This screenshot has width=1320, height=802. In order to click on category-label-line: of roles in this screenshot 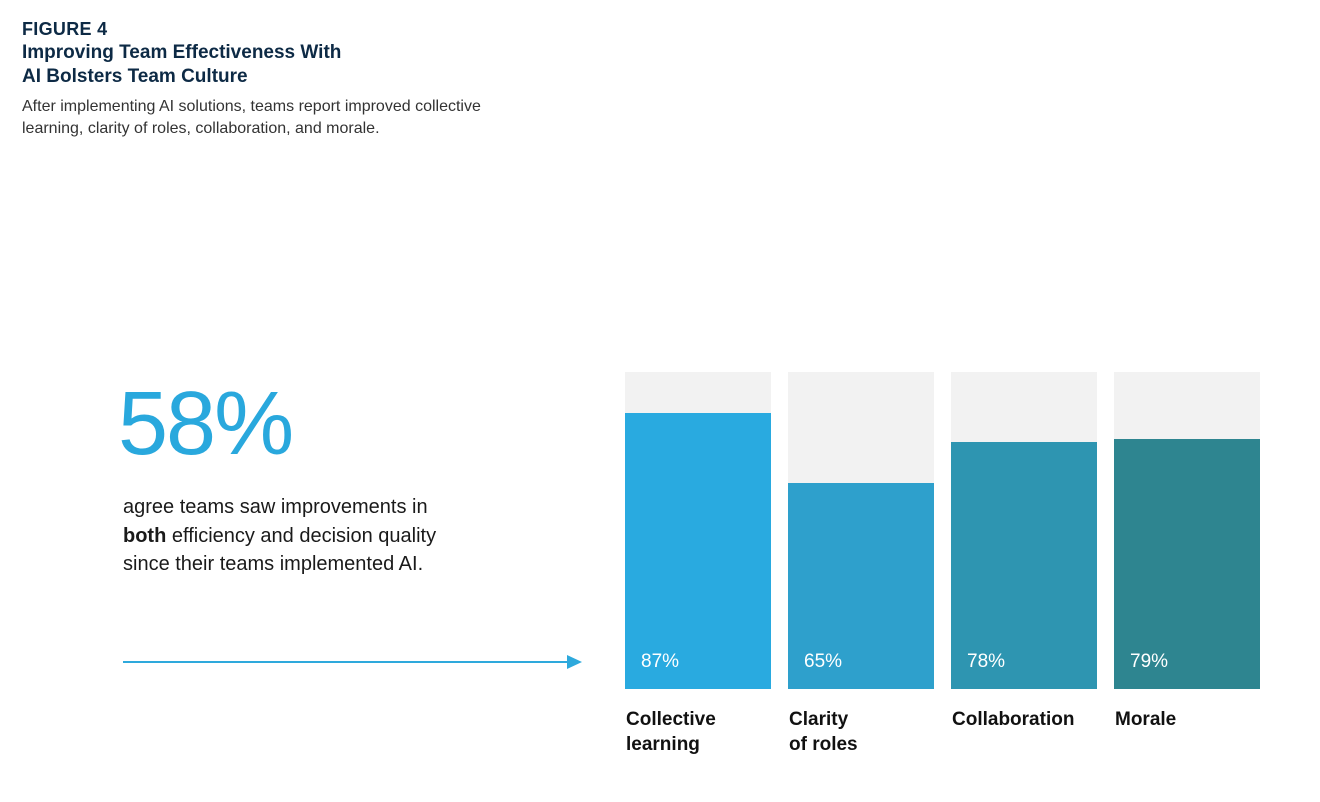, I will do `click(823, 744)`.